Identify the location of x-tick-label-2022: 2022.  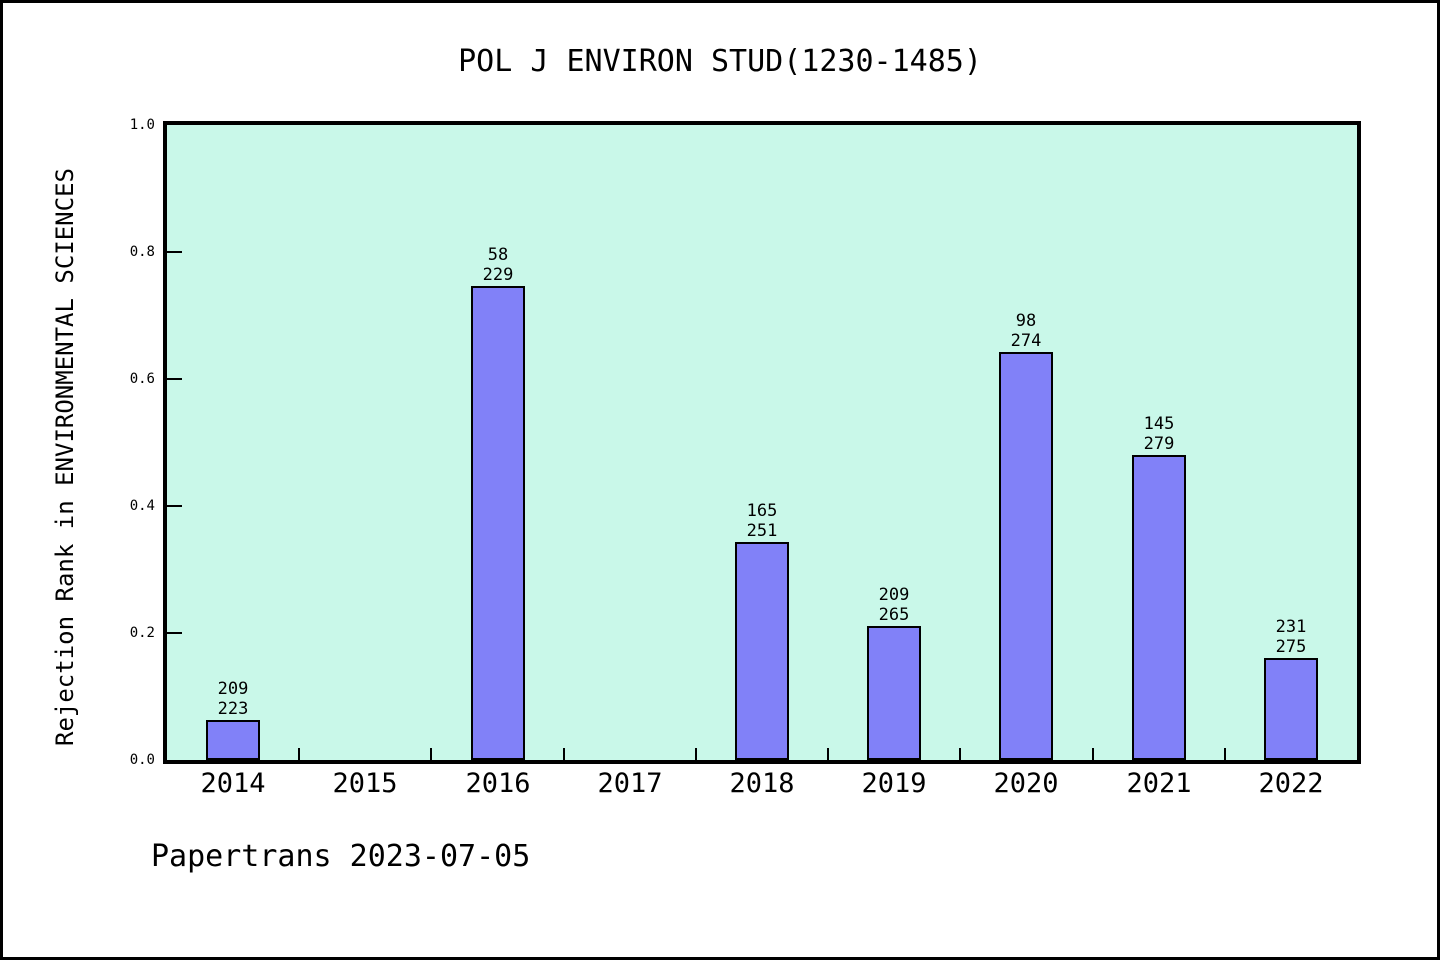
(1291, 783).